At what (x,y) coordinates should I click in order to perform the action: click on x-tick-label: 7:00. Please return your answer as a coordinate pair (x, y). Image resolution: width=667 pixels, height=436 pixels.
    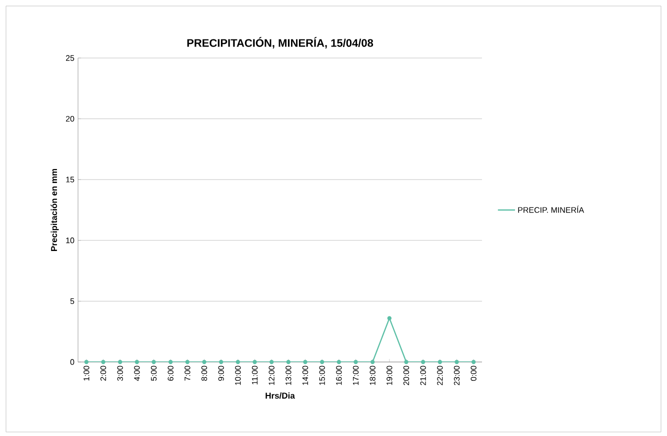
    Looking at the image, I should click on (187, 373).